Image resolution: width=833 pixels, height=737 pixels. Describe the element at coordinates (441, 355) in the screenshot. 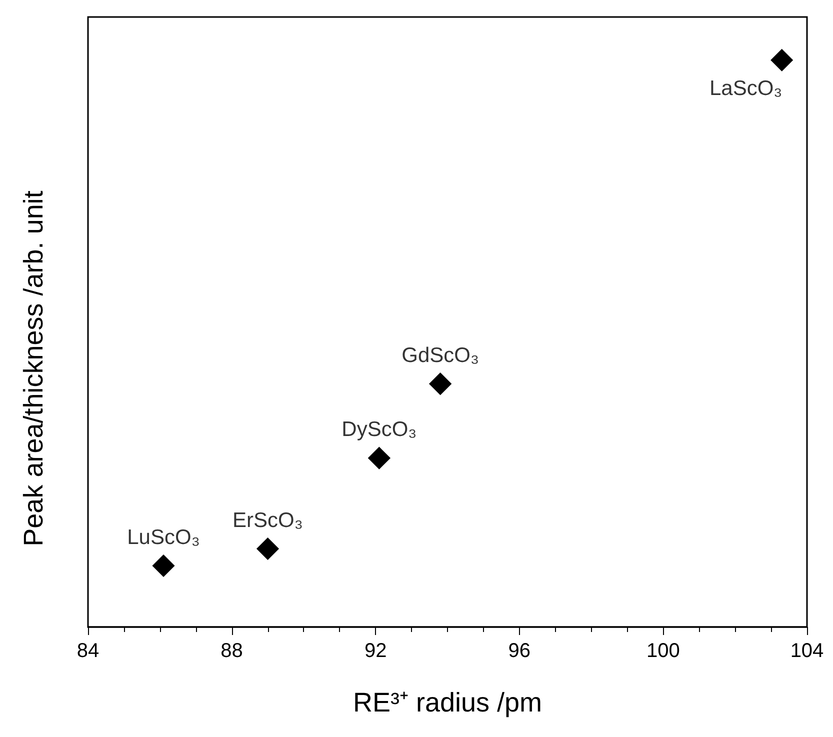

I see `annotation: GdScO₃` at that location.